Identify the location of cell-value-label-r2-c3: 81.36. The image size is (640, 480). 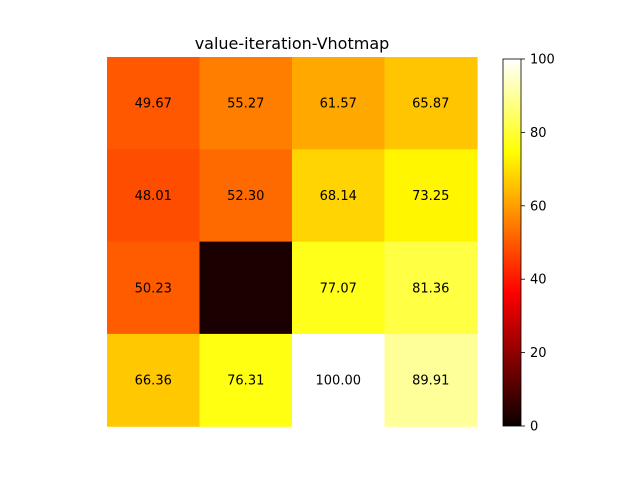
(430, 288).